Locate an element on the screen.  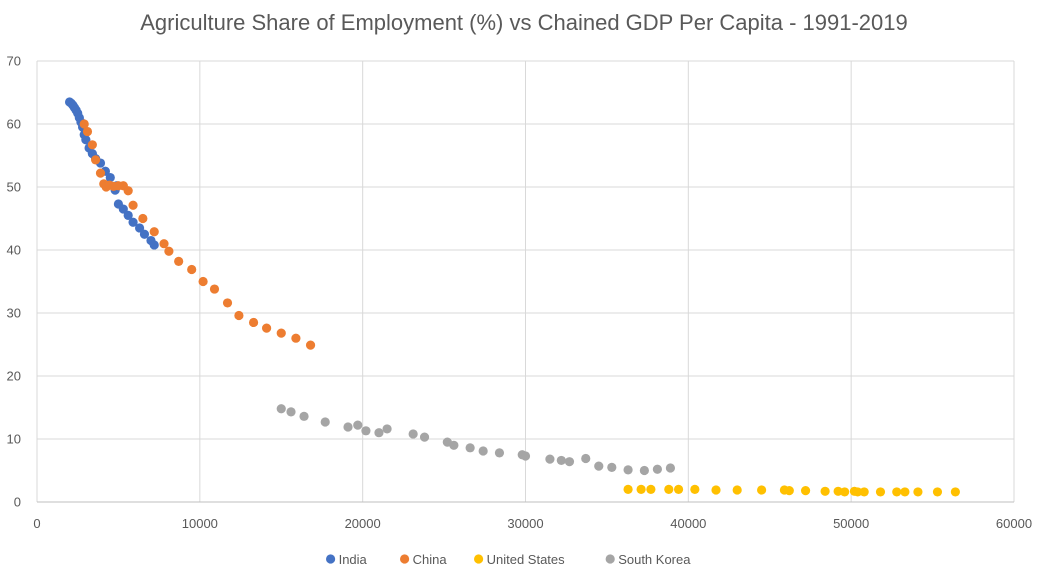
legend: India China United States South Korea is located at coordinates (508, 559).